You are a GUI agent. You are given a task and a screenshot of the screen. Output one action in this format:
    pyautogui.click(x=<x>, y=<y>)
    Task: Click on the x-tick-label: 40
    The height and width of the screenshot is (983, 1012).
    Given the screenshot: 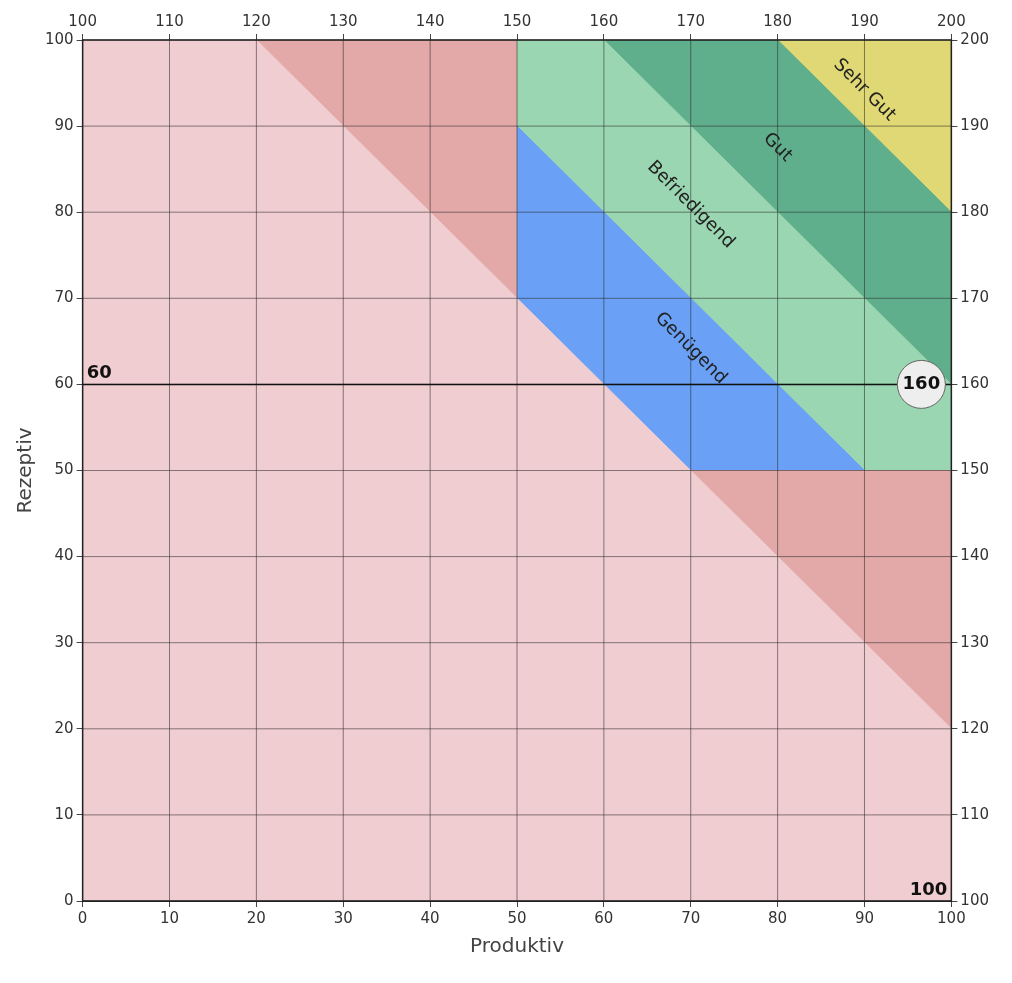 What is the action you would take?
    pyautogui.click(x=430, y=917)
    